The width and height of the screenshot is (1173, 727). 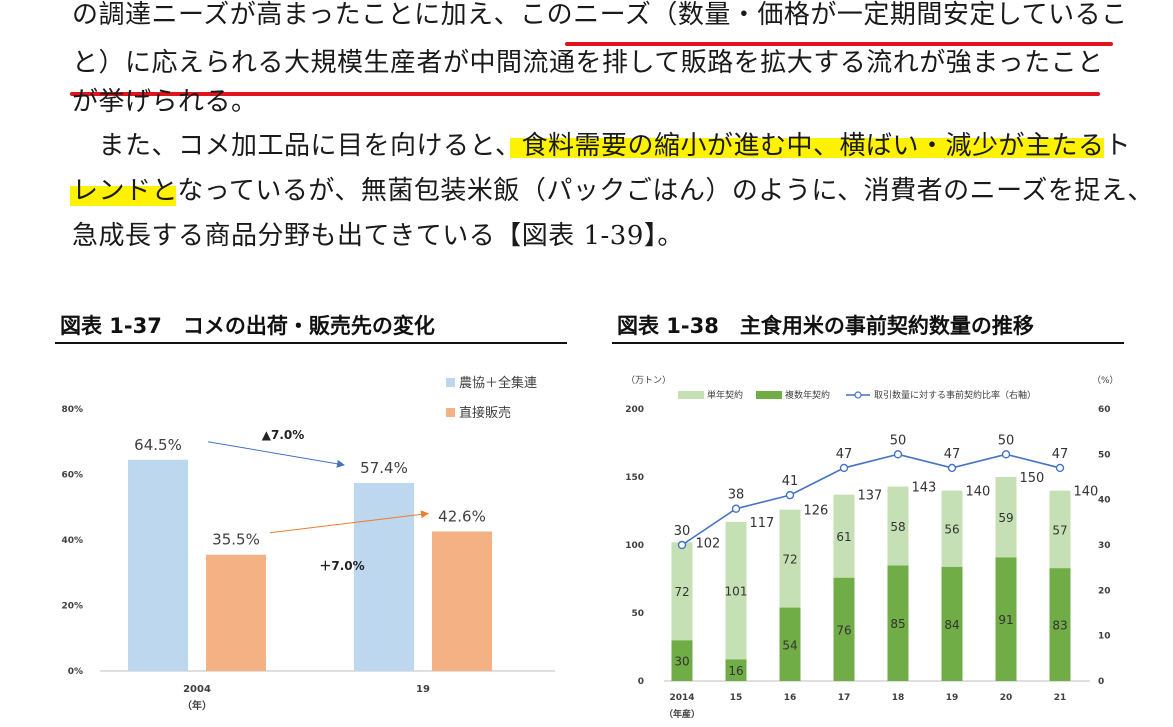 I want to click on ratio-value: 30, so click(x=682, y=531).